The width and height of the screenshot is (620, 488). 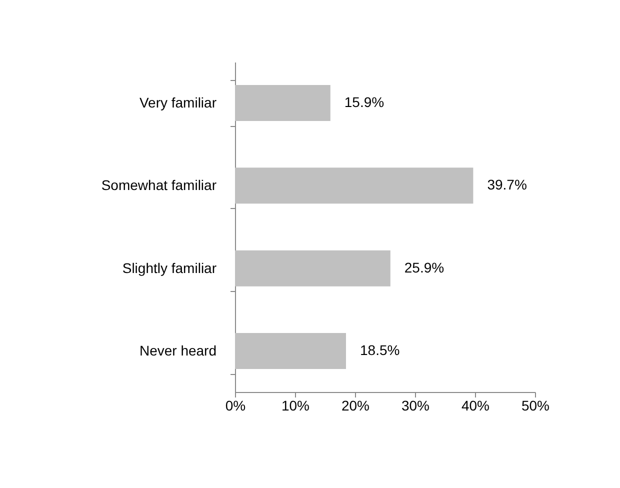 What do you see at coordinates (535, 406) in the screenshot?
I see `x-tick-label: 50%` at bounding box center [535, 406].